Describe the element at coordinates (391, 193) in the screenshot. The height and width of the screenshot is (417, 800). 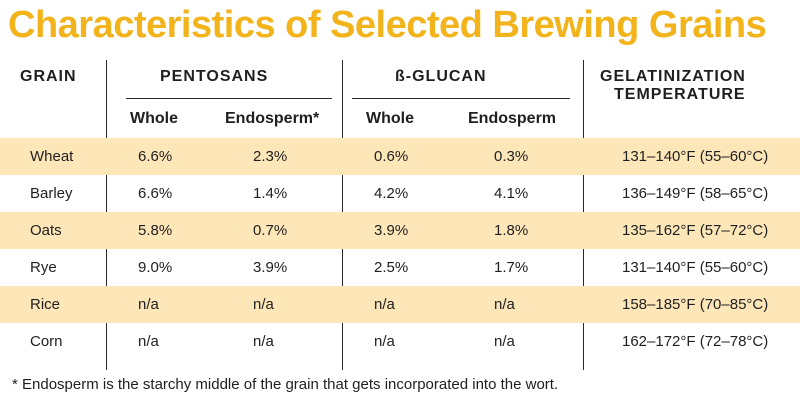
I see `cell-glucan-whole: 4.2%` at that location.